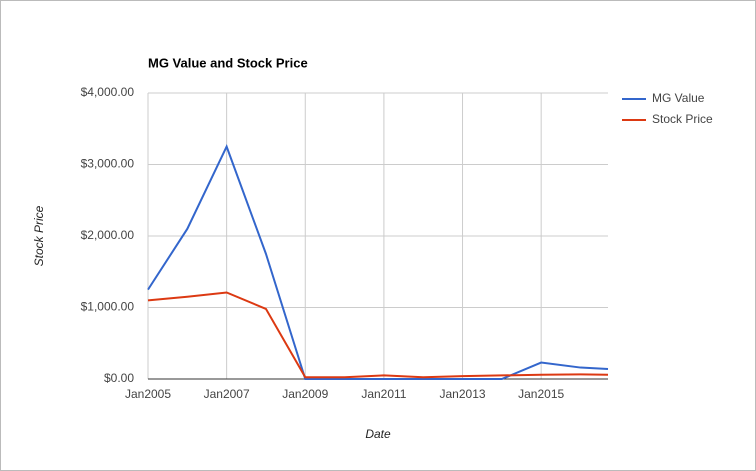 This screenshot has height=471, width=756. I want to click on series-line, so click(378, 335).